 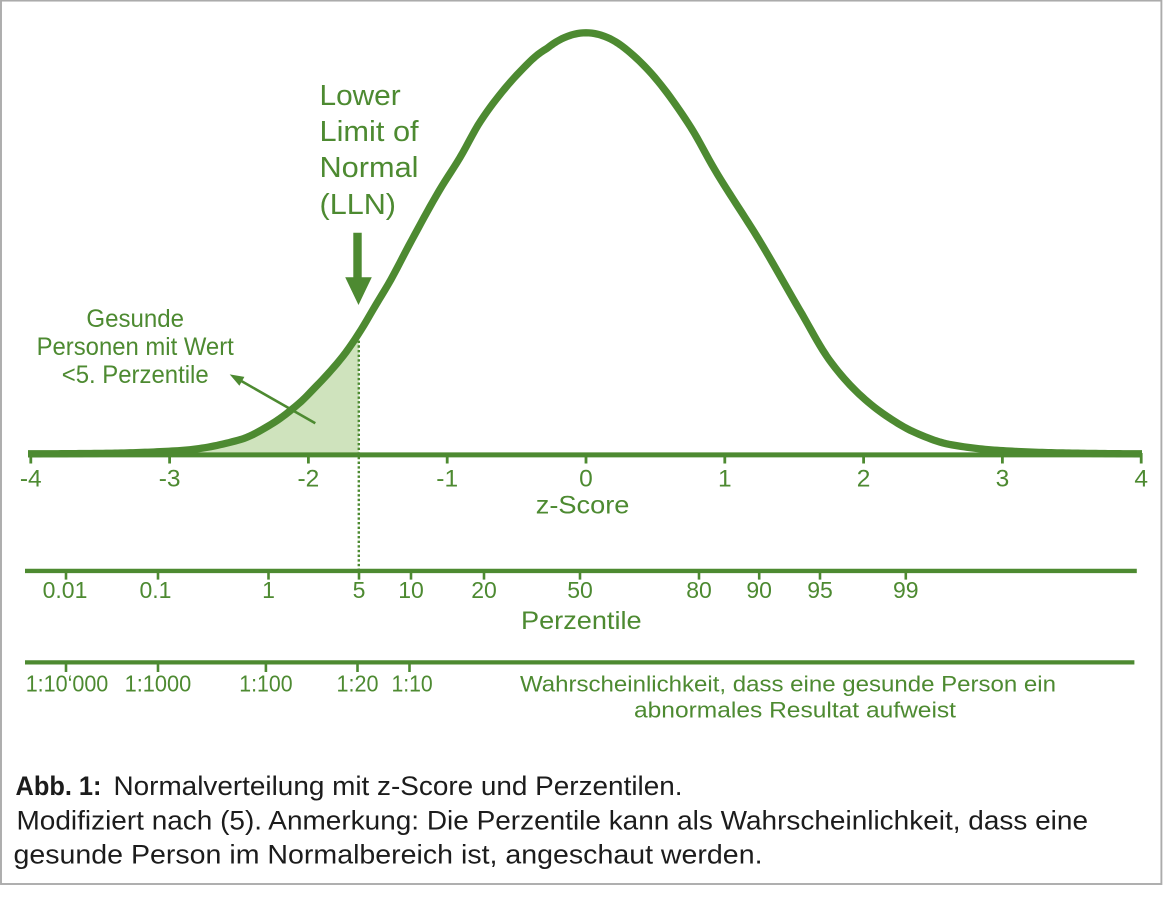 What do you see at coordinates (361, 96) in the screenshot?
I see `svg-text: Lower` at bounding box center [361, 96].